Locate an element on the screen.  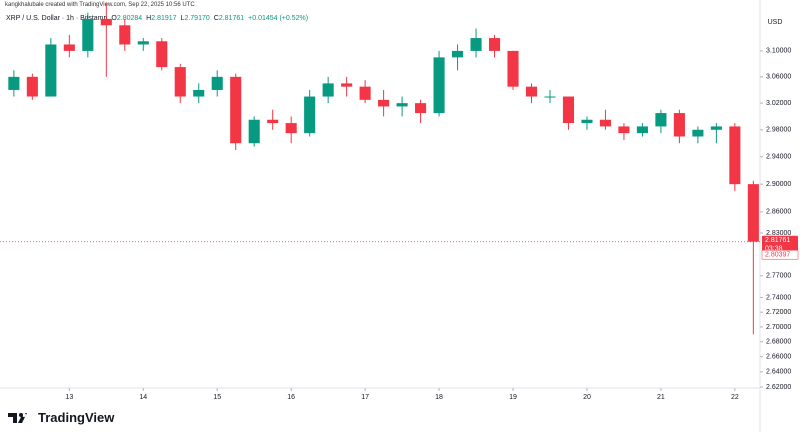
x-tick-label: 22 is located at coordinates (735, 397).